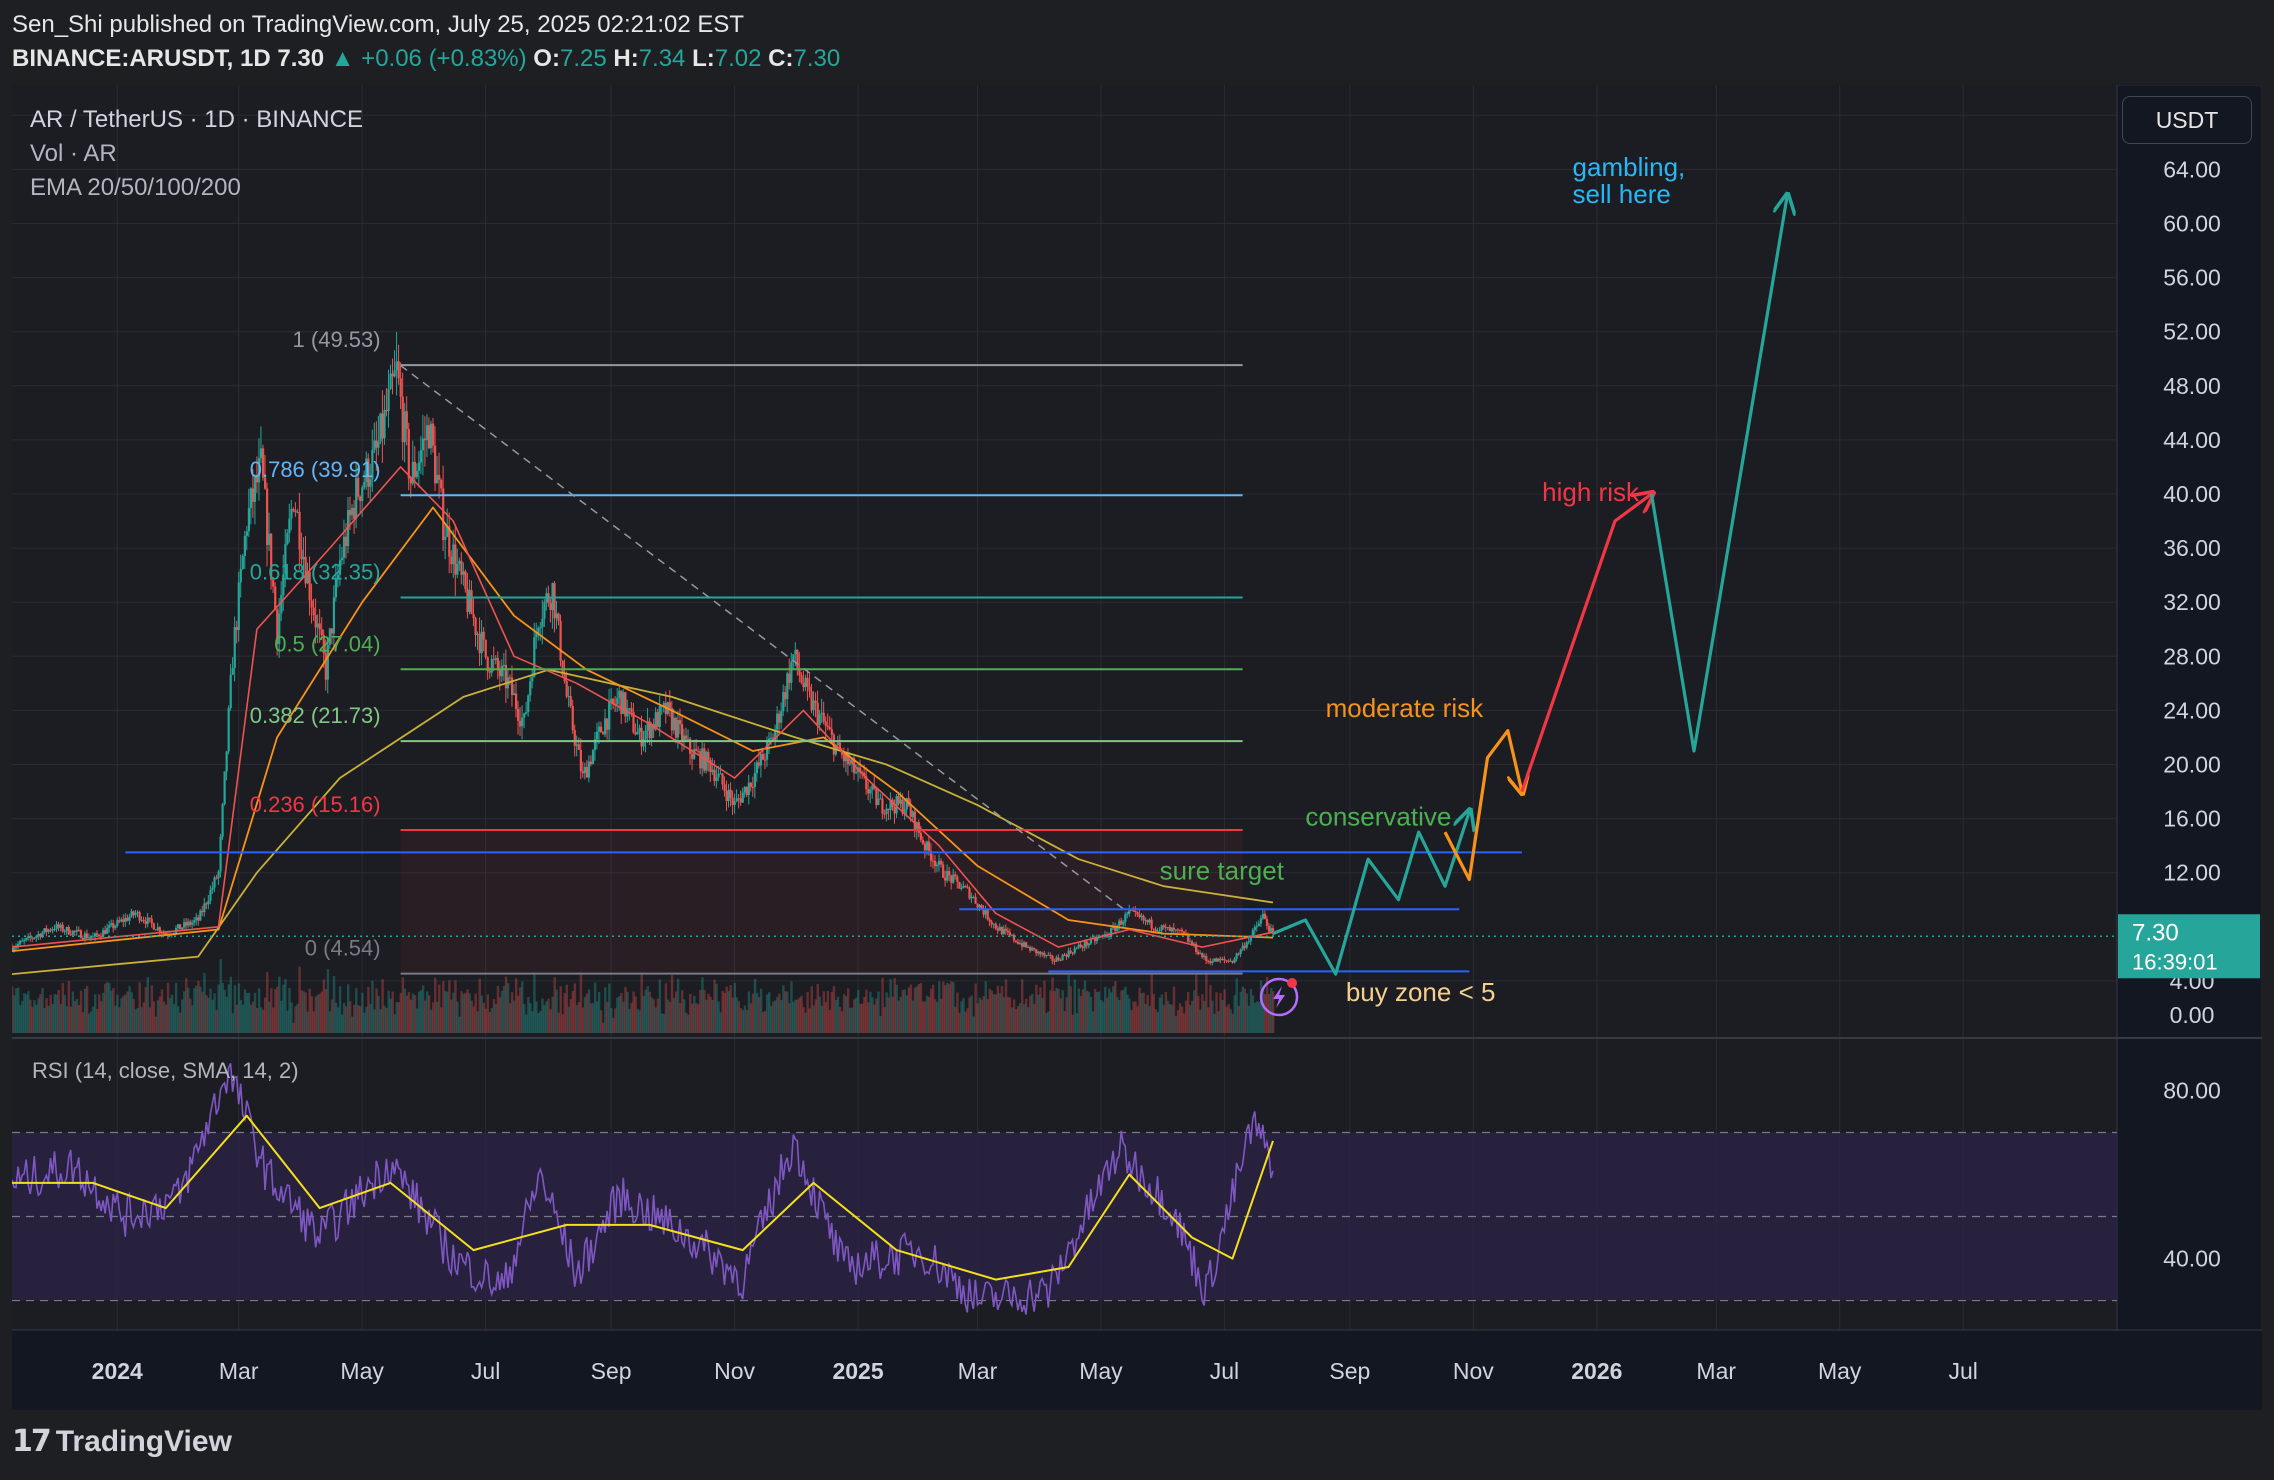 Image resolution: width=2274 pixels, height=1480 pixels. I want to click on price-badge-value: 7.30, so click(2155, 932).